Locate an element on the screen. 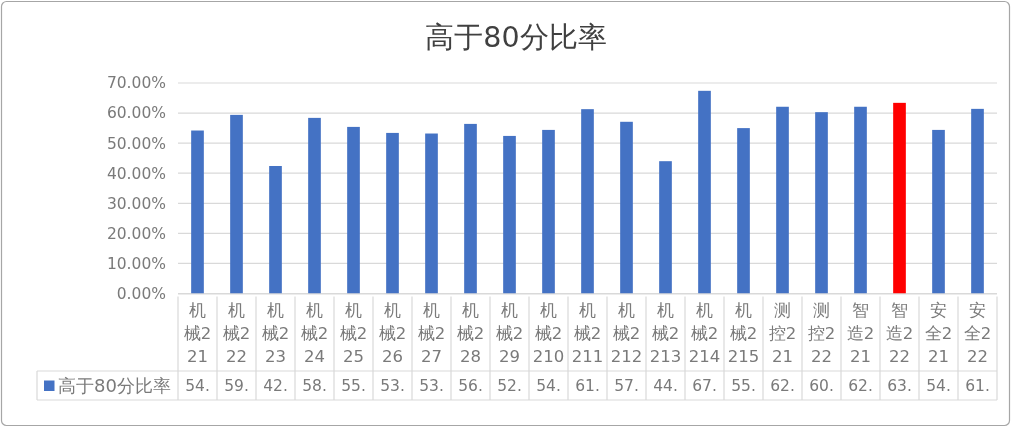 This screenshot has width=1024, height=428. y-tick-label: 40.00% is located at coordinates (136, 173).